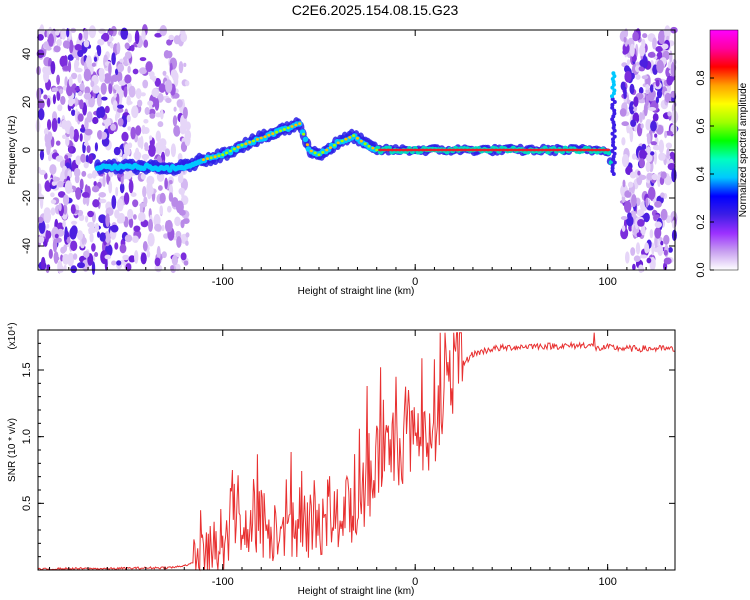 The height and width of the screenshot is (600, 750). I want to click on trace-spike, so click(613, 142).